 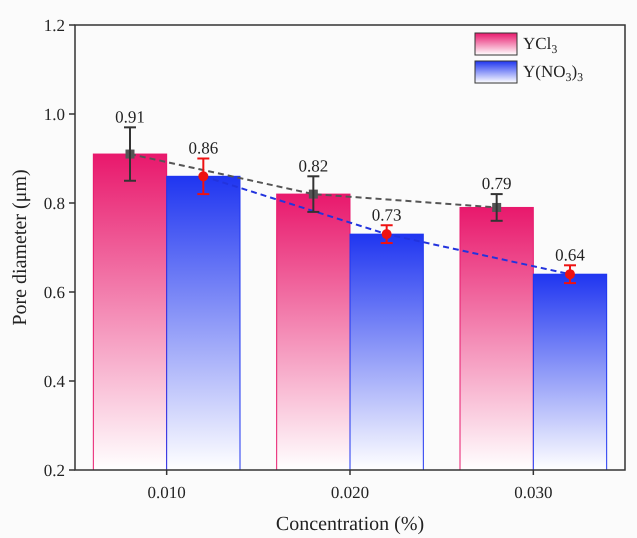 I want to click on x-tick-label: 0.020, so click(x=350, y=492).